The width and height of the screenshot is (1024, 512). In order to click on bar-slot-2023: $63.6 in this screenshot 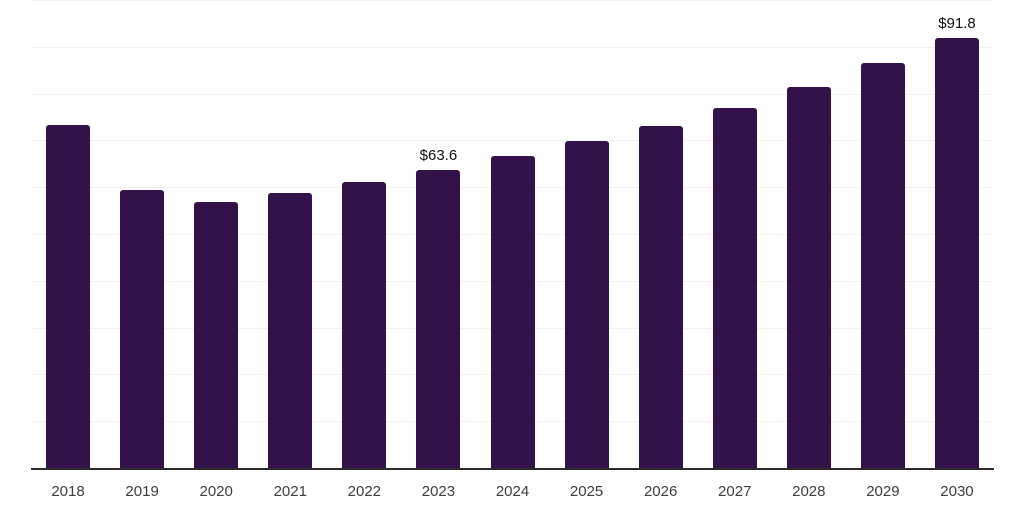, I will do `click(438, 234)`.